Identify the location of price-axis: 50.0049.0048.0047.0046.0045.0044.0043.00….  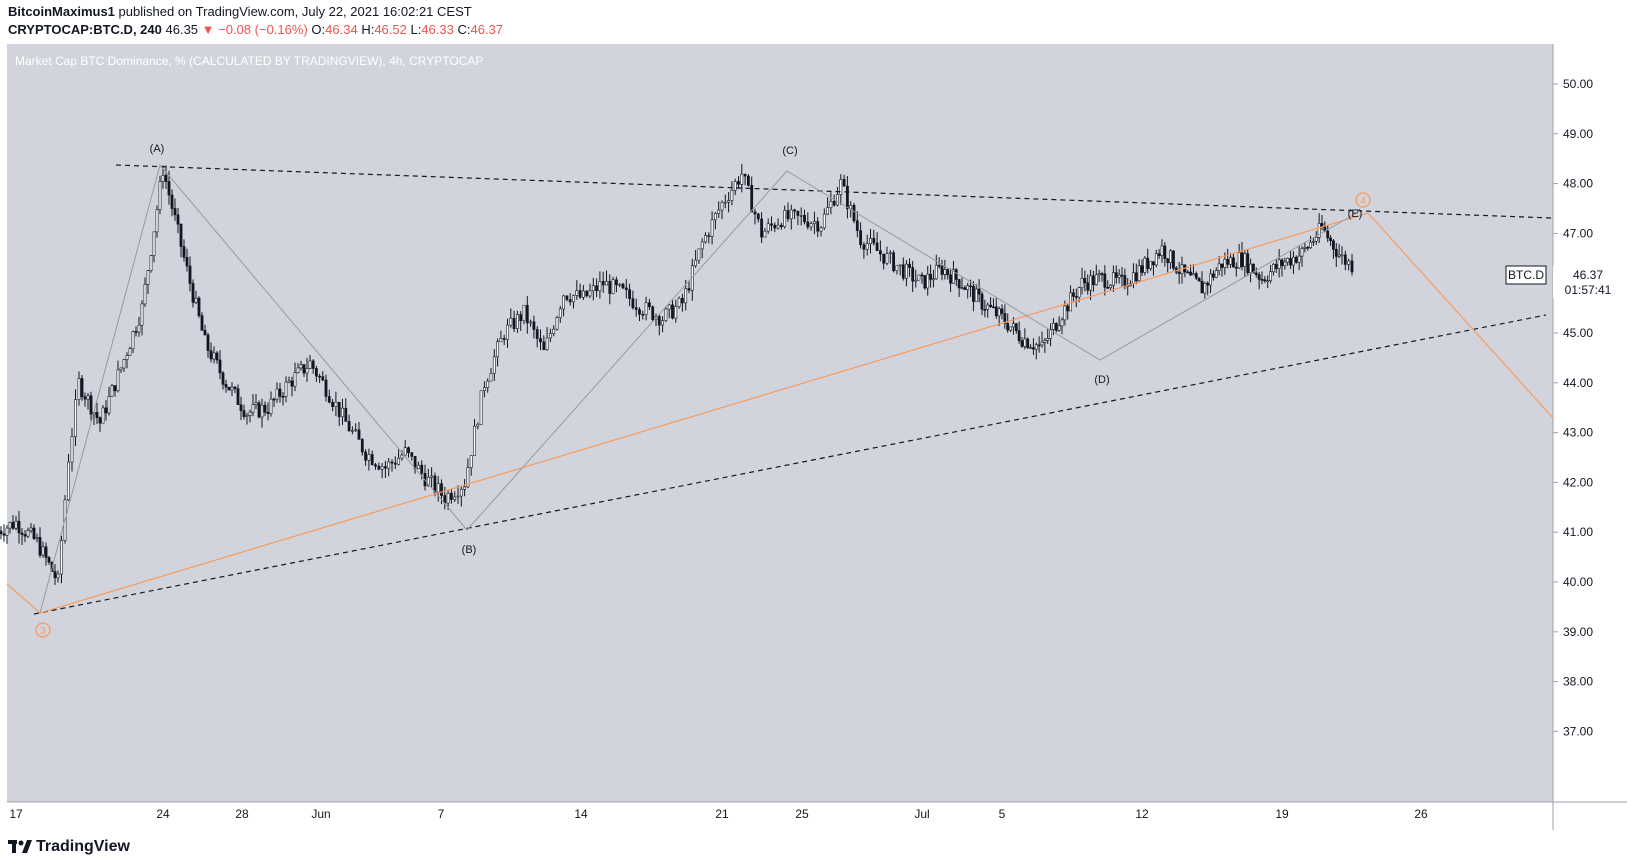
(1573, 407).